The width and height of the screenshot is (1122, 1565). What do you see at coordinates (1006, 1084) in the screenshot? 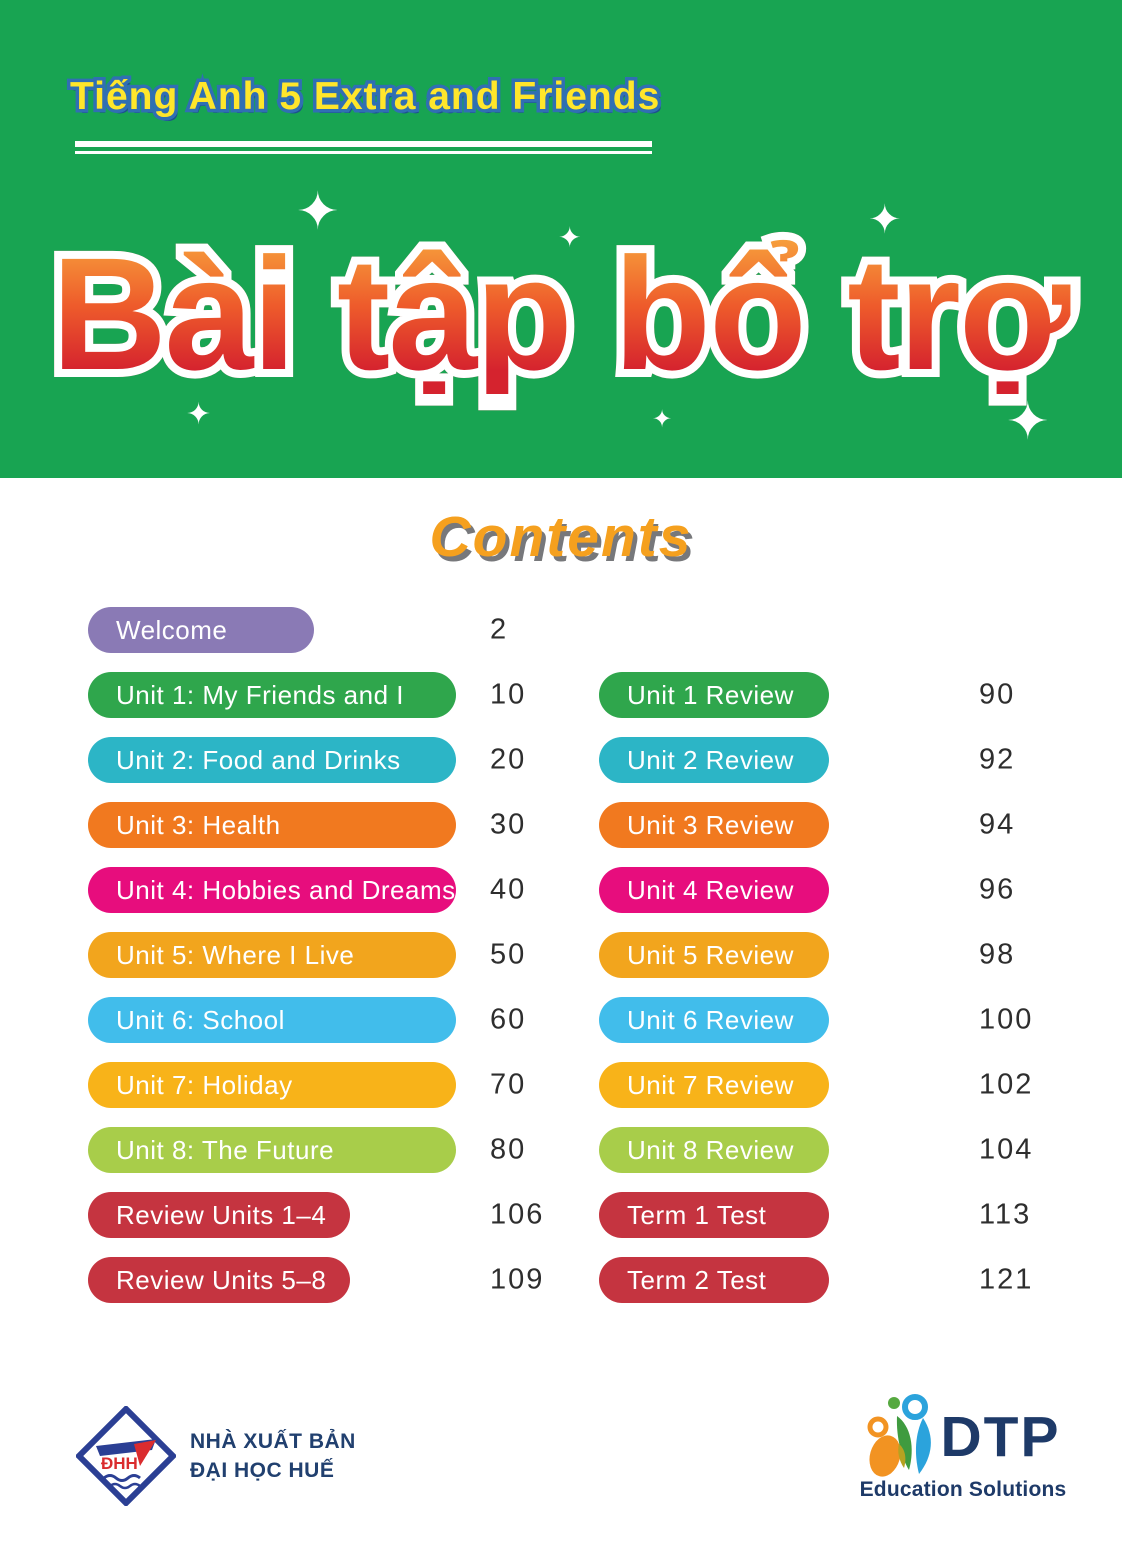
I see `page-number: 102` at bounding box center [1006, 1084].